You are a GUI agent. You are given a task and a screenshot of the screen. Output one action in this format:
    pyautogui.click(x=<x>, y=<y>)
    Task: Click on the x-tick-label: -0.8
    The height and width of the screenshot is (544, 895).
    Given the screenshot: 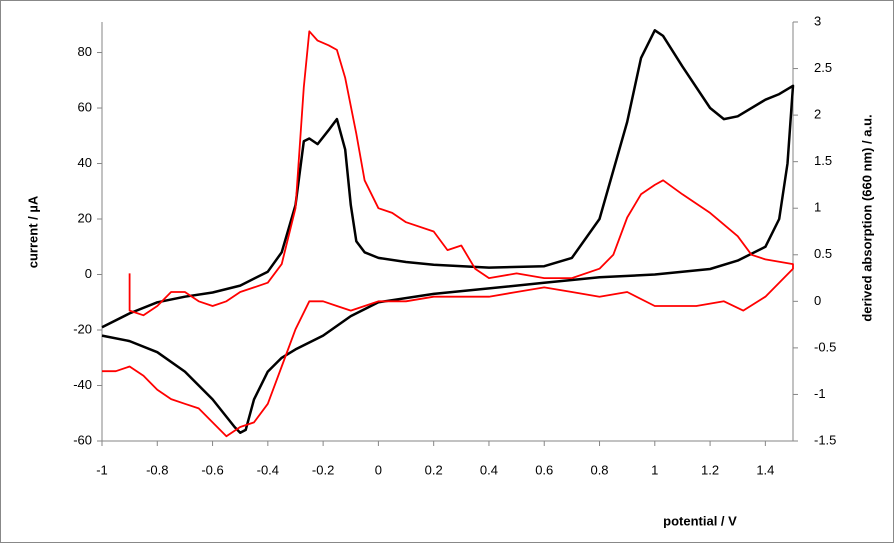 What is the action you would take?
    pyautogui.click(x=157, y=469)
    